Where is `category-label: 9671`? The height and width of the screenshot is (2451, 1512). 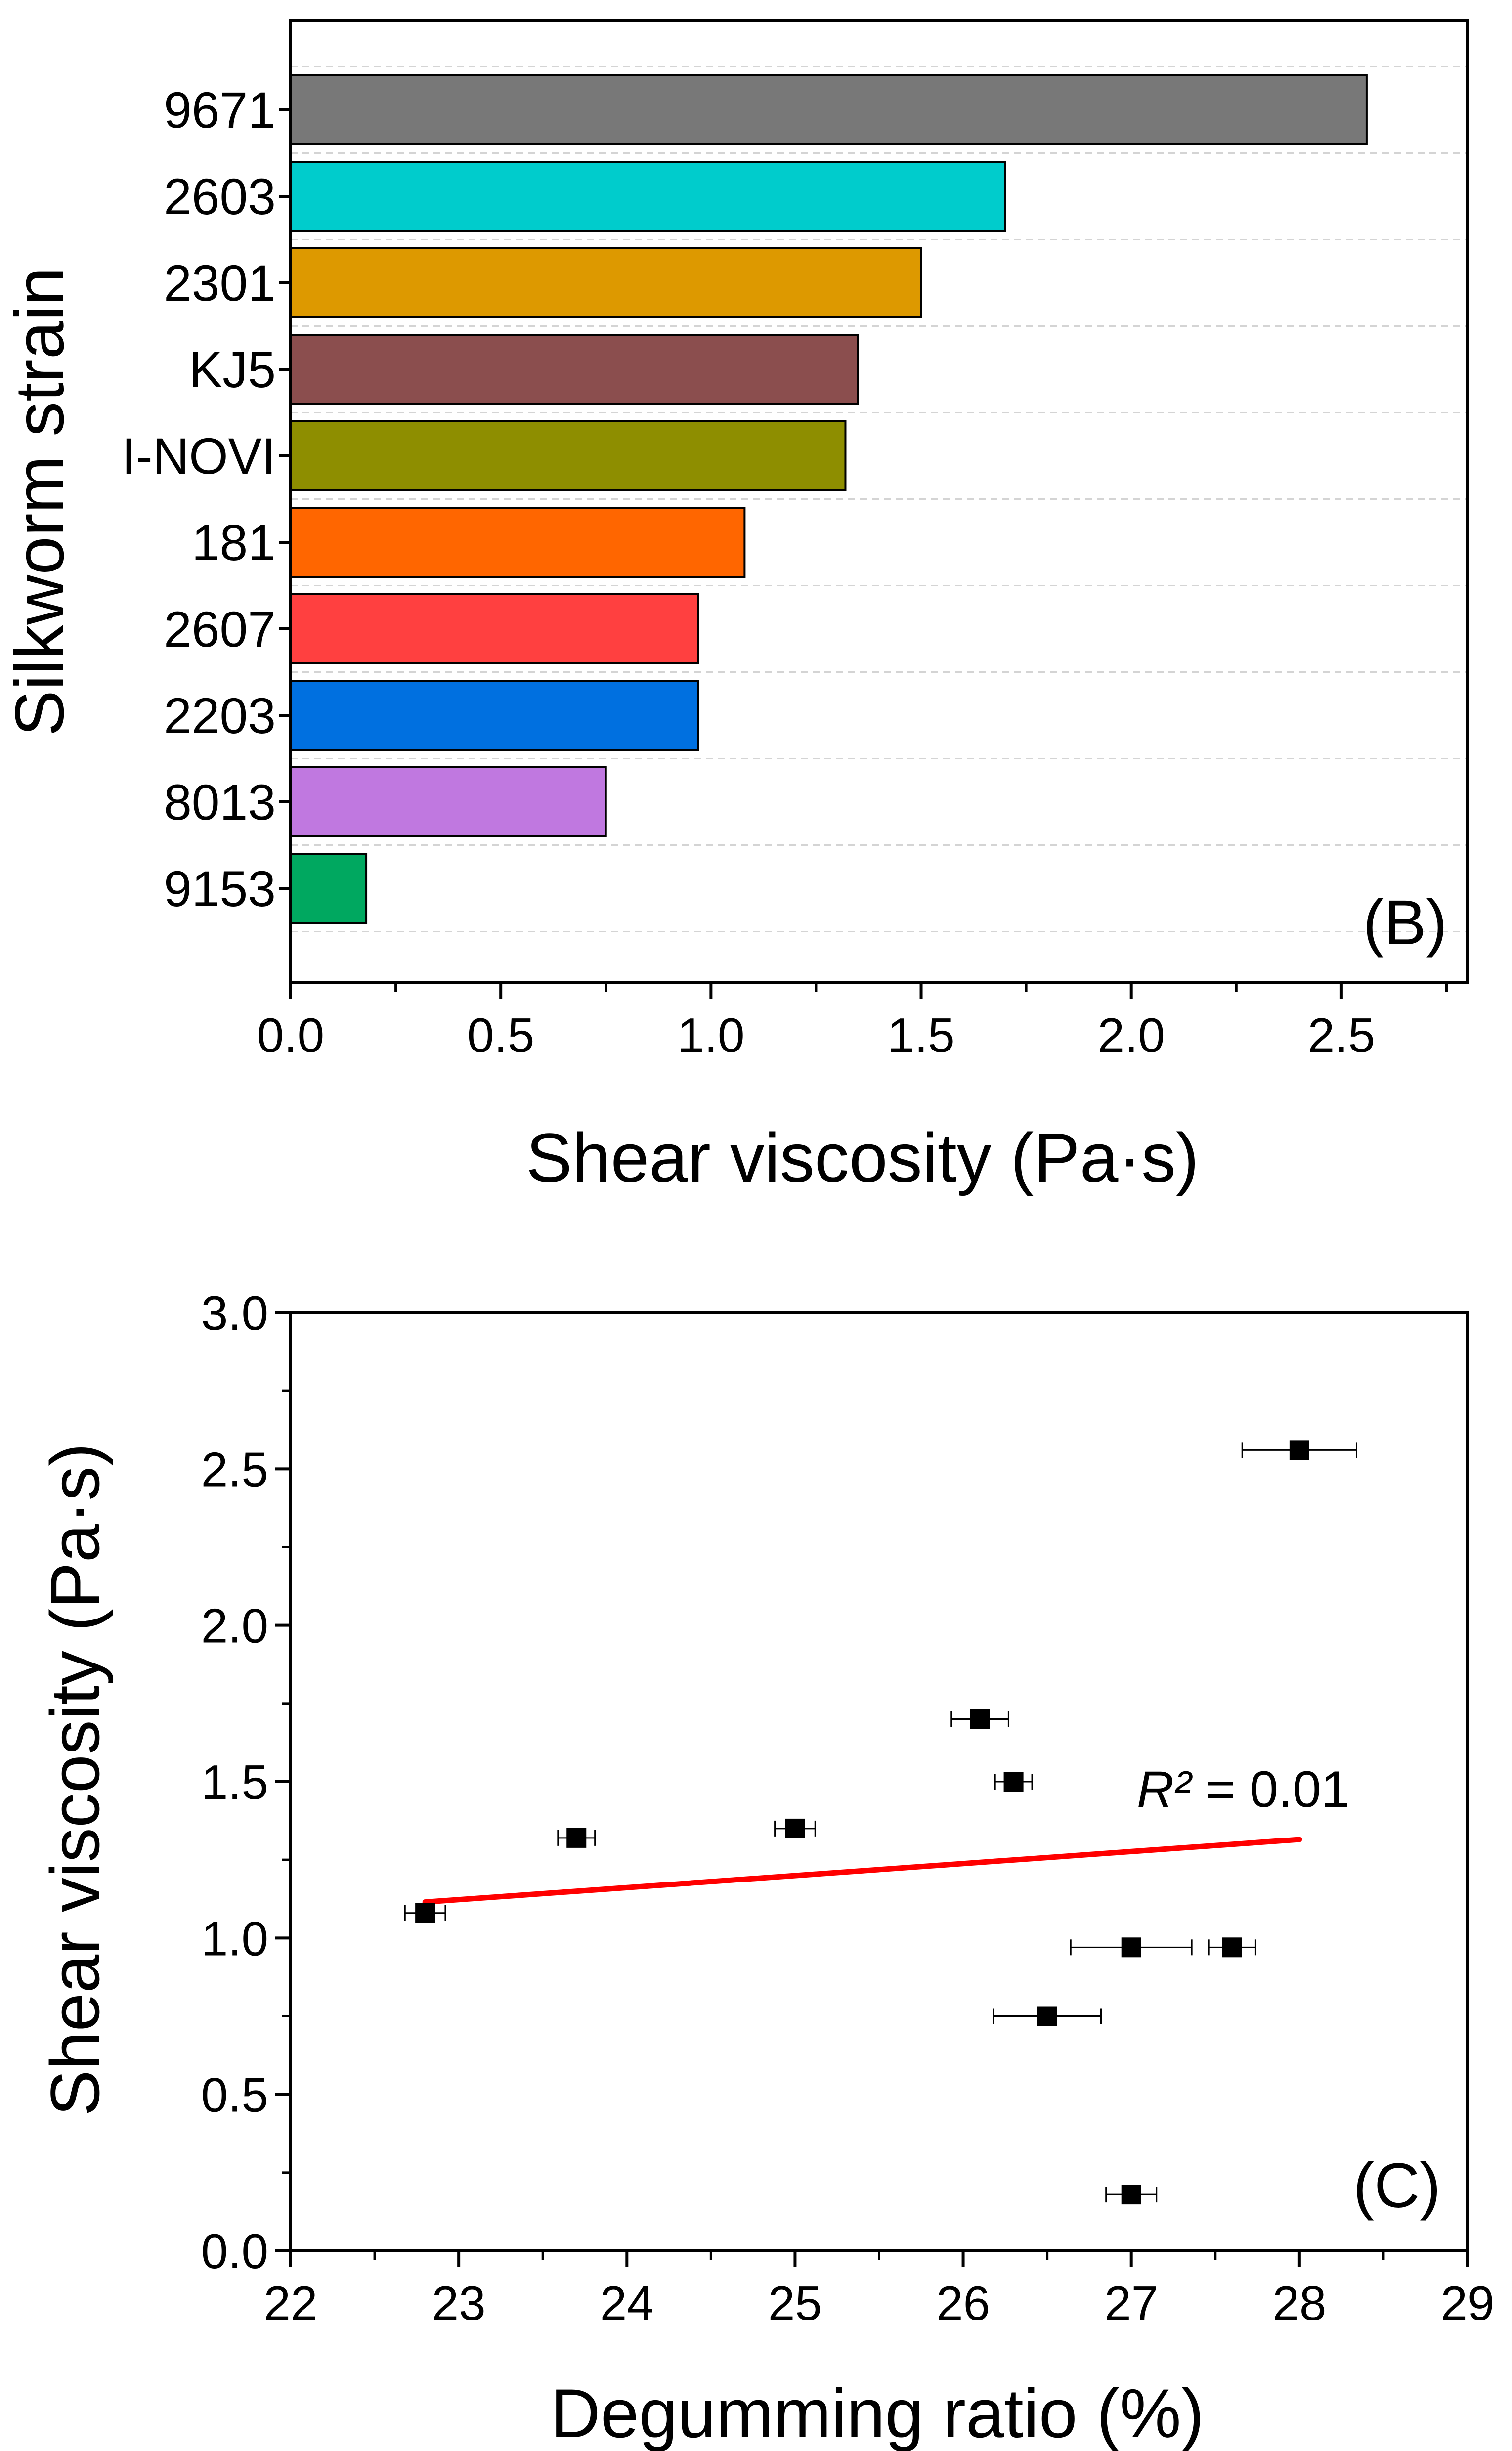 category-label: 9671 is located at coordinates (220, 110).